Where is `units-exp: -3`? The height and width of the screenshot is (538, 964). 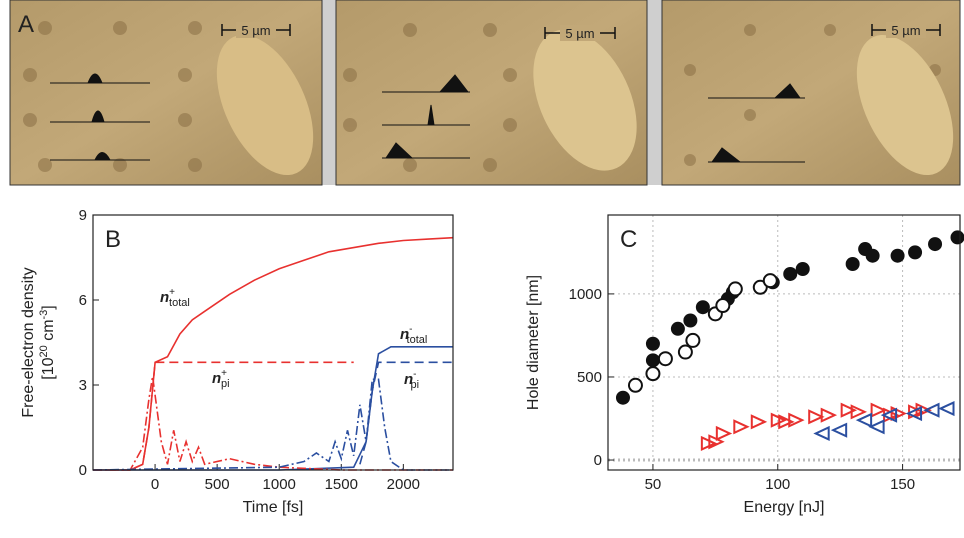 units-exp: -3 is located at coordinates (44, 315).